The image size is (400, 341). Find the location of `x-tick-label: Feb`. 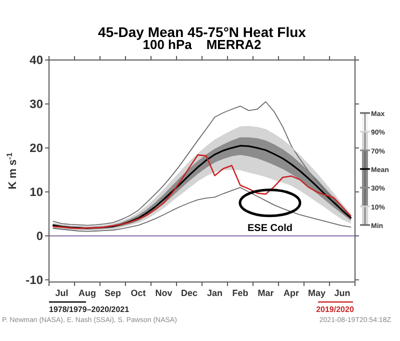

x-tick-label: Feb is located at coordinates (240, 293).